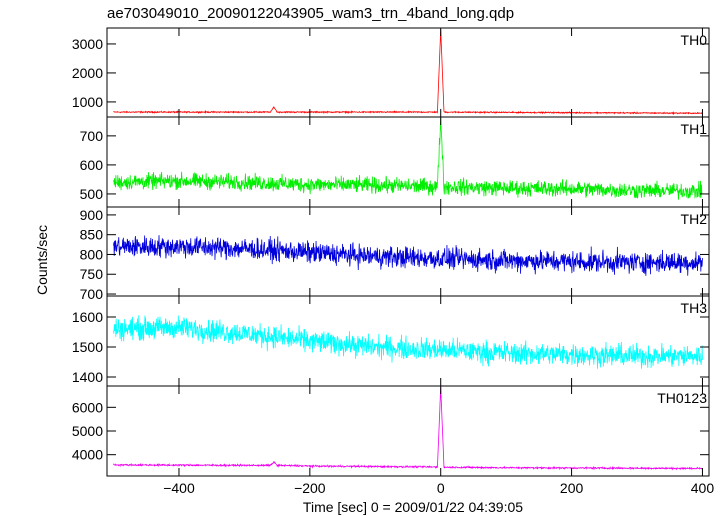  What do you see at coordinates (92, 215) in the screenshot?
I see `y-tick-label: 900` at bounding box center [92, 215].